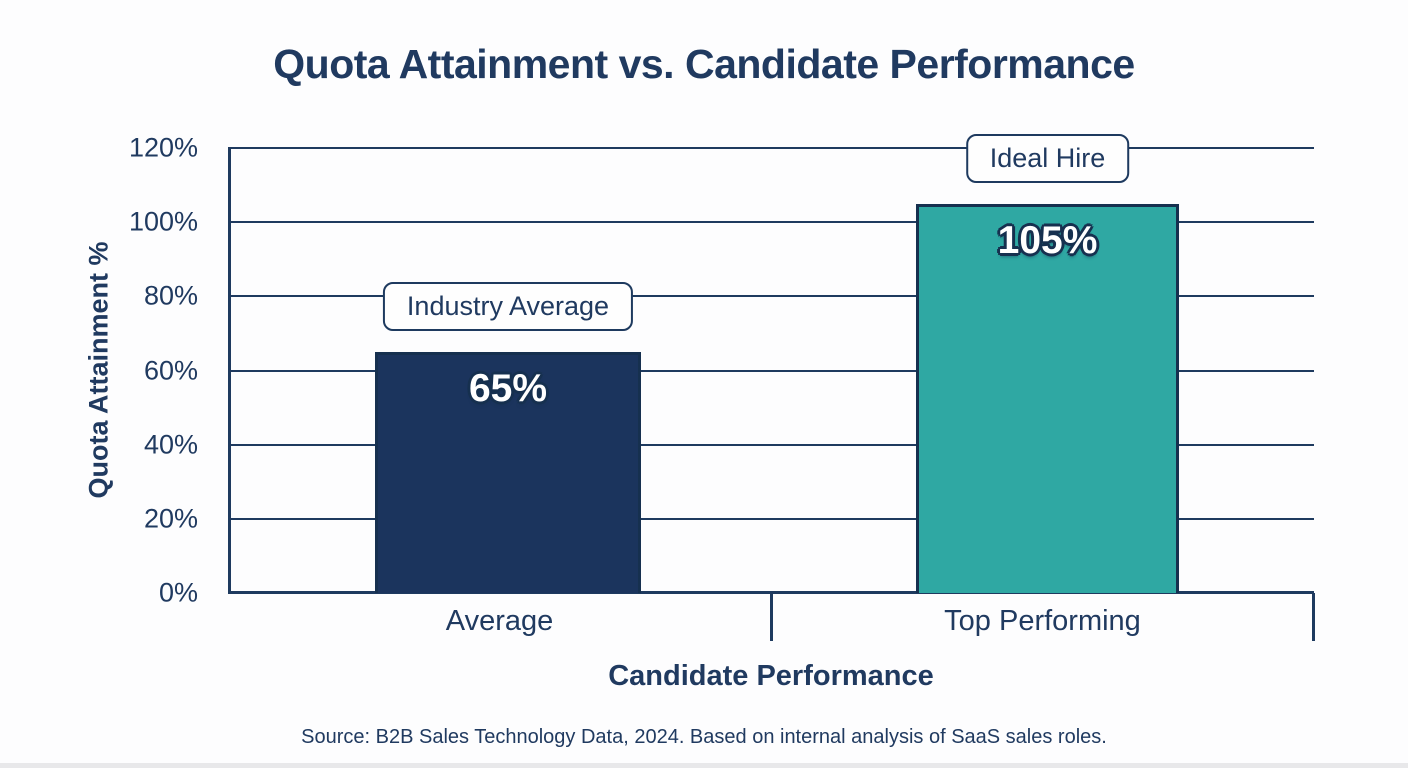 This screenshot has width=1408, height=768. I want to click on y-tick-100: 100%, so click(163, 221).